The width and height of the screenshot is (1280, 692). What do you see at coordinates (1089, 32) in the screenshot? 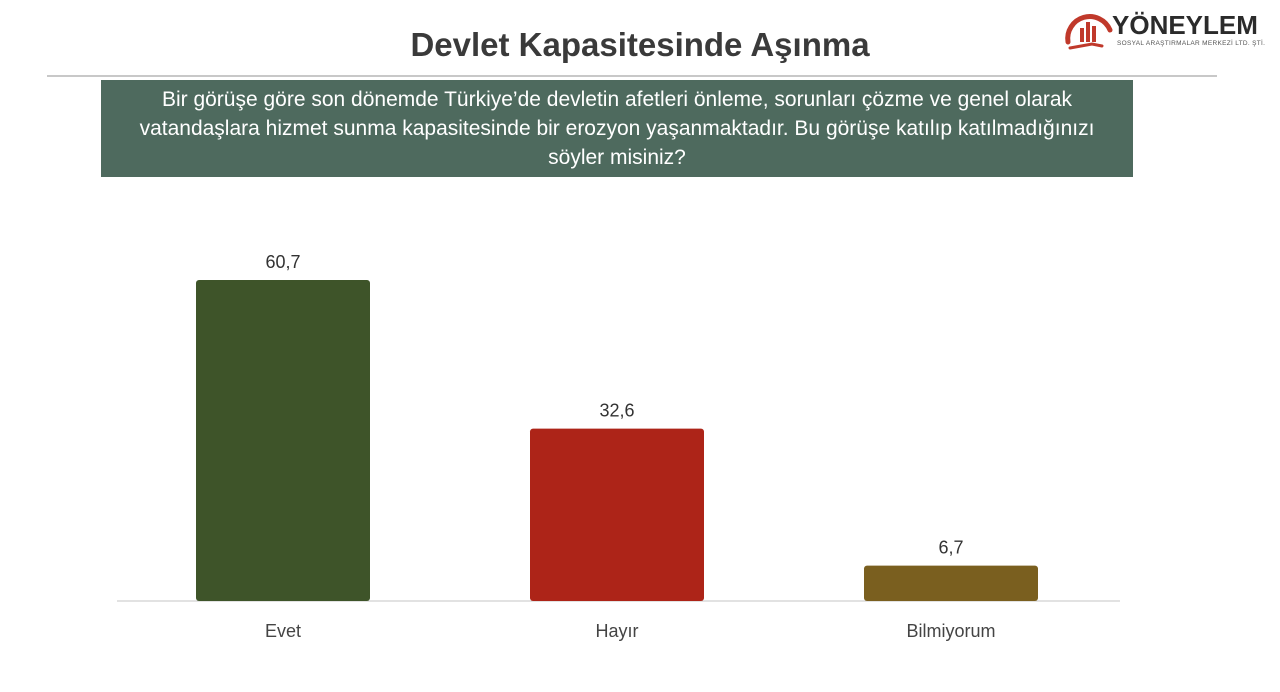
I see `logo-mark-icon` at bounding box center [1089, 32].